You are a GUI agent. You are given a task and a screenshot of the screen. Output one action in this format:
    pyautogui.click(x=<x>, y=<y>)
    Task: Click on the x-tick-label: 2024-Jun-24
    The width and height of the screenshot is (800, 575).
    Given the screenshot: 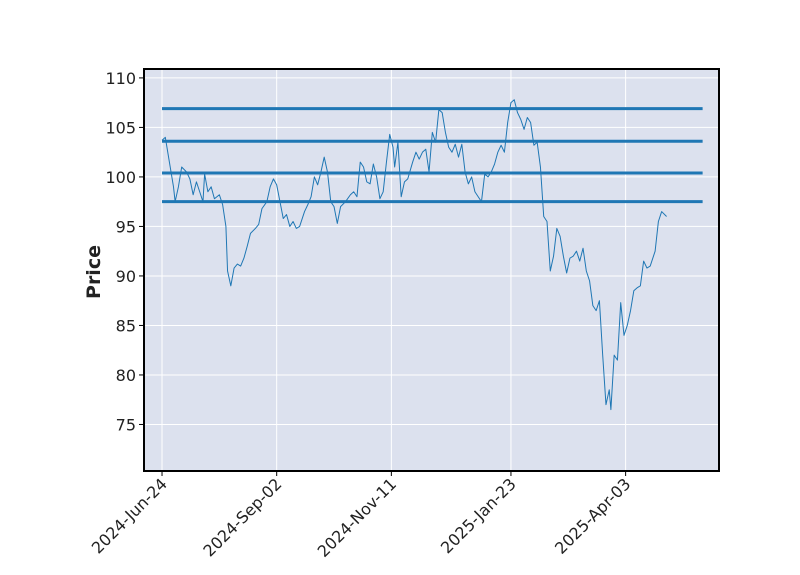 What is the action you would take?
    pyautogui.click(x=129, y=515)
    